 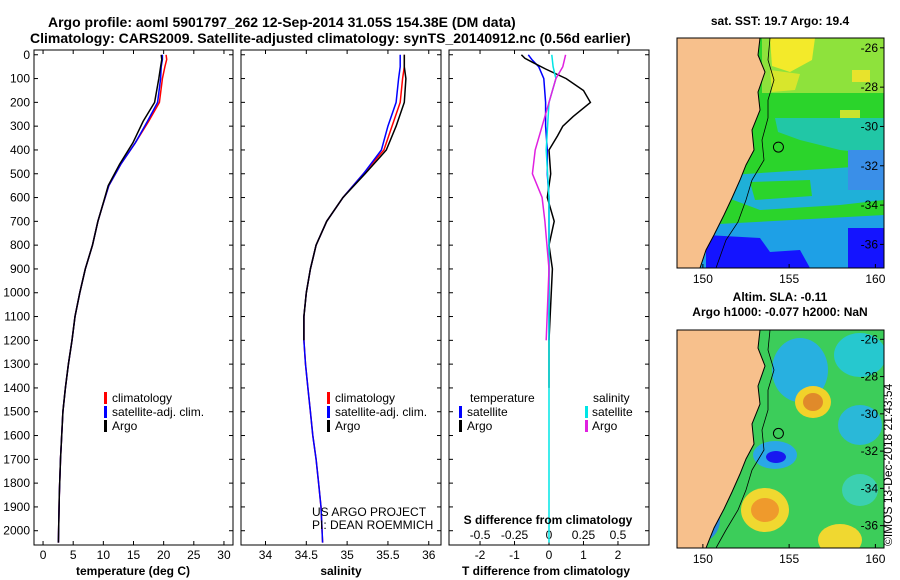 I want to click on series-line-salinity-argo, so click(x=549, y=197).